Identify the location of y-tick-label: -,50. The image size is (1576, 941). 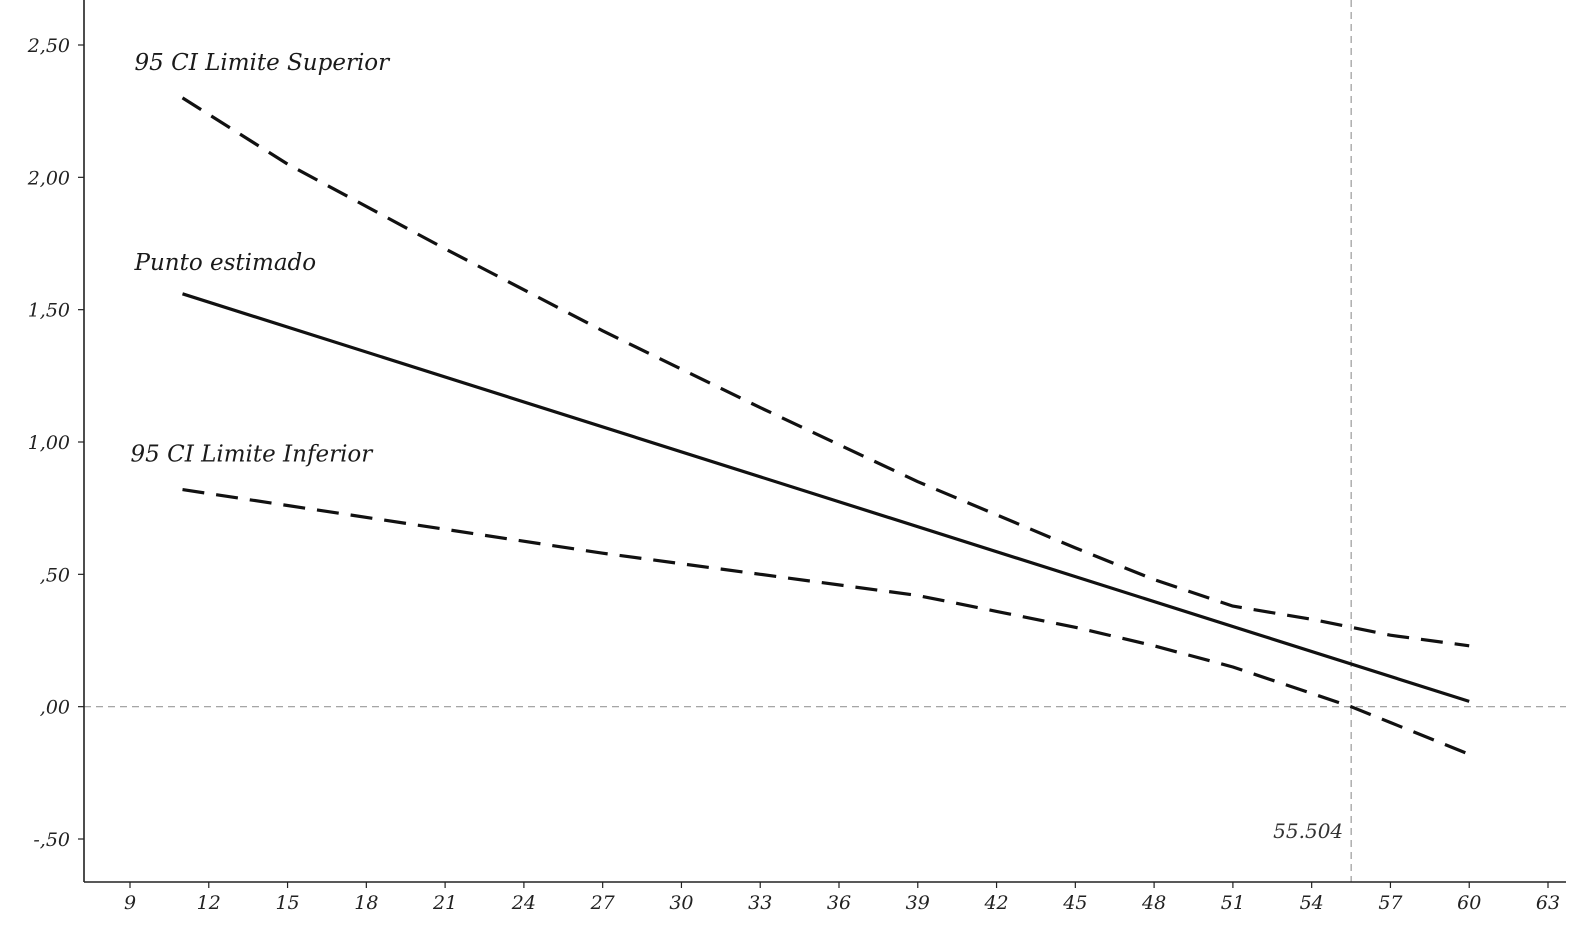
(51, 840).